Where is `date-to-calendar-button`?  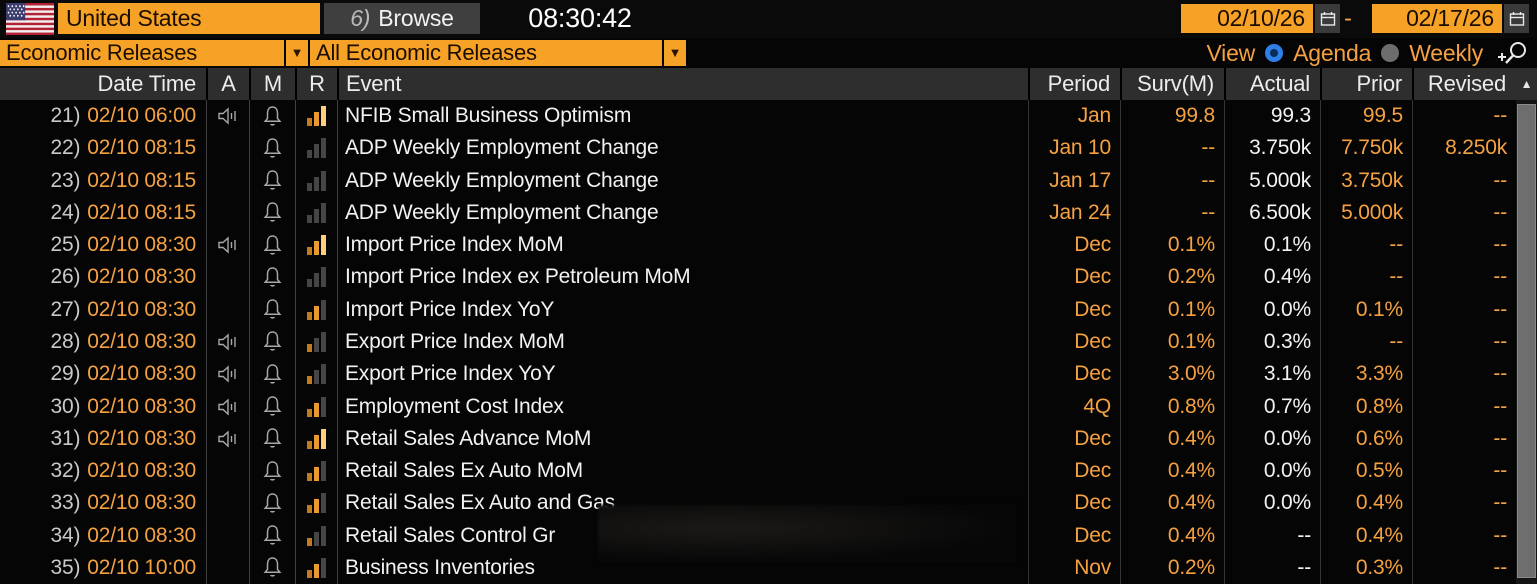
date-to-calendar-button is located at coordinates (1516, 18).